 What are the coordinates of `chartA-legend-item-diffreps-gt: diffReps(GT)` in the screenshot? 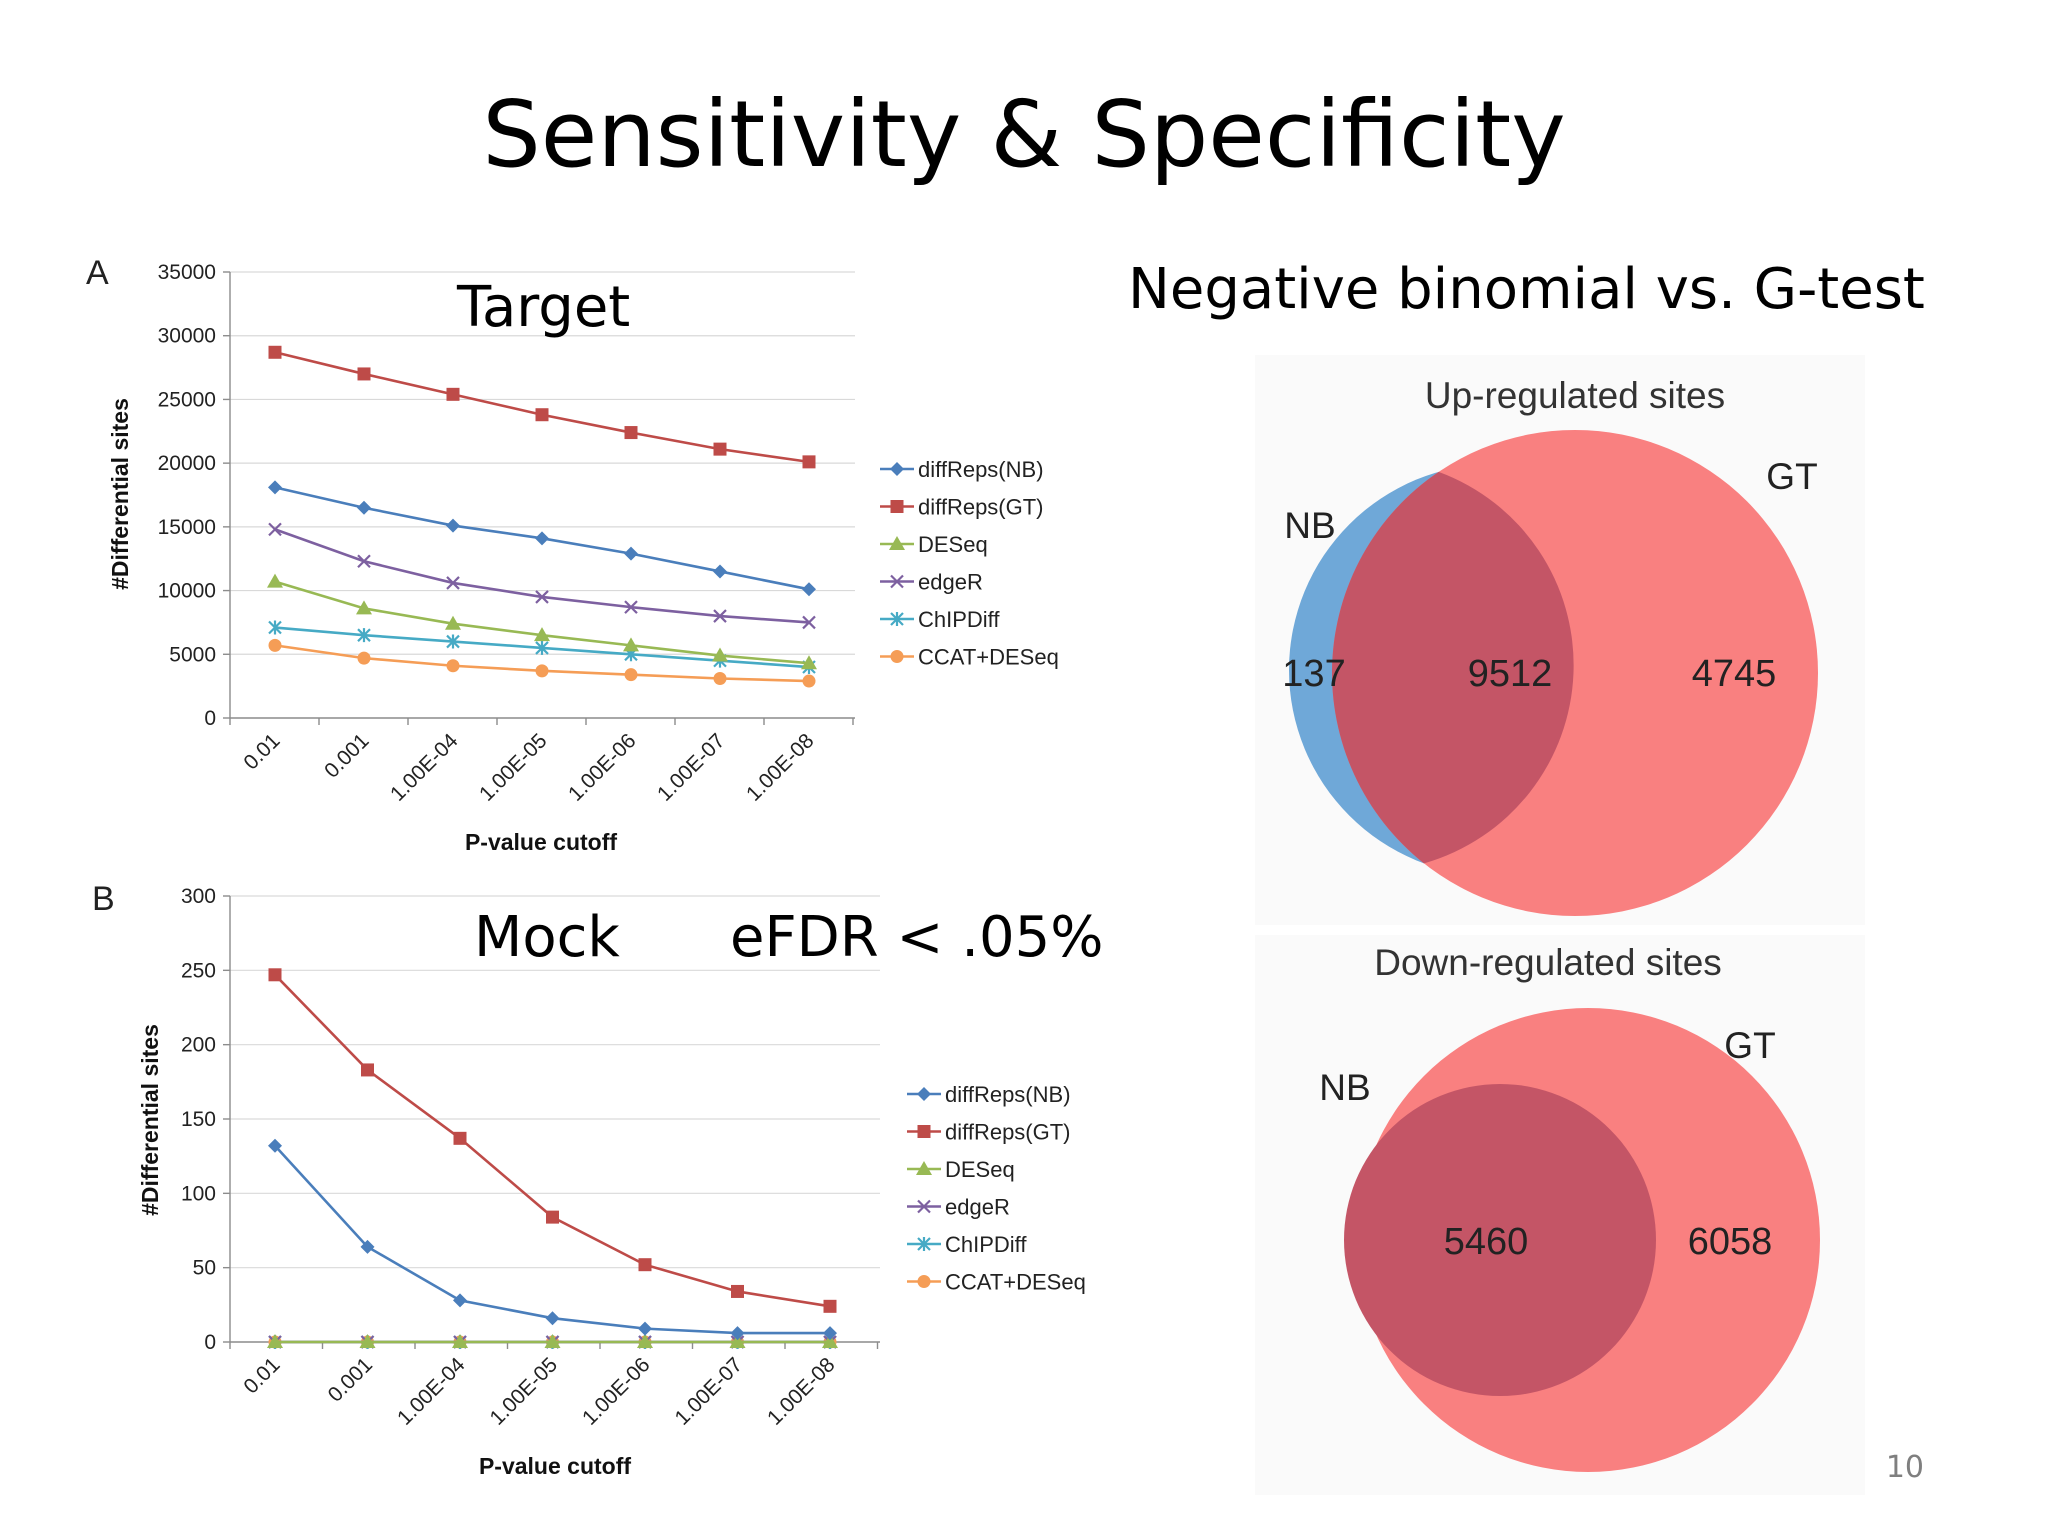 It's located at (962, 507).